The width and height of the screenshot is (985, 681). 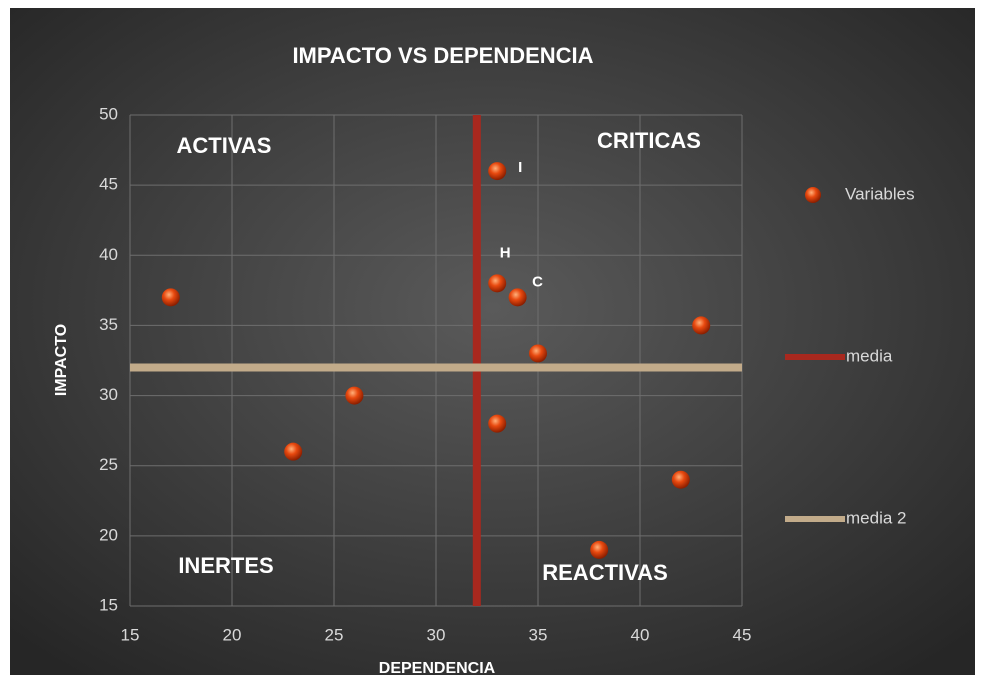 I want to click on y-tick-label: 20, so click(x=108, y=534).